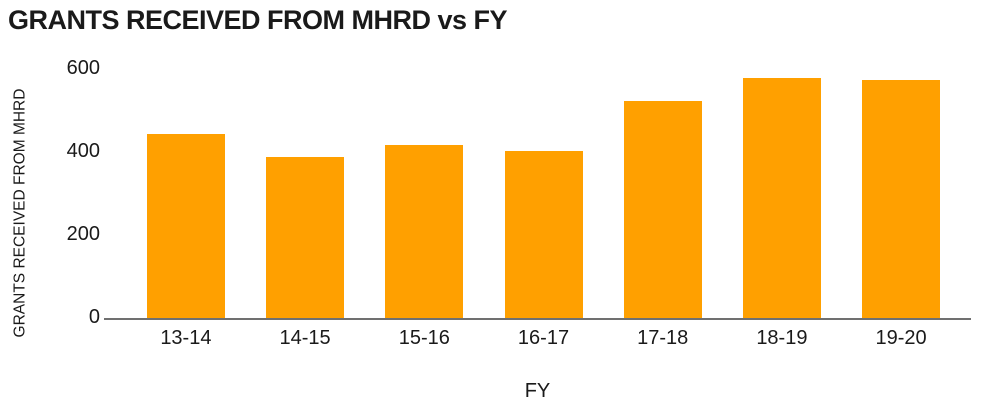 The height and width of the screenshot is (412, 983). I want to click on x-tick-label: 17-18, so click(663, 338).